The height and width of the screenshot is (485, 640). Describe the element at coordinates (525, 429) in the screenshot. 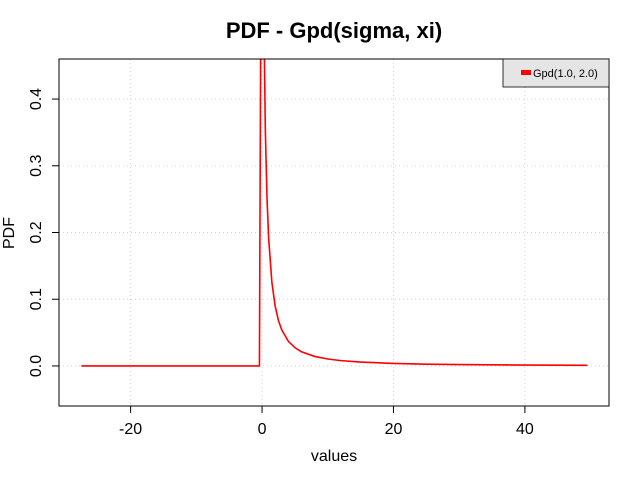

I see `x-tick-label: 40` at that location.